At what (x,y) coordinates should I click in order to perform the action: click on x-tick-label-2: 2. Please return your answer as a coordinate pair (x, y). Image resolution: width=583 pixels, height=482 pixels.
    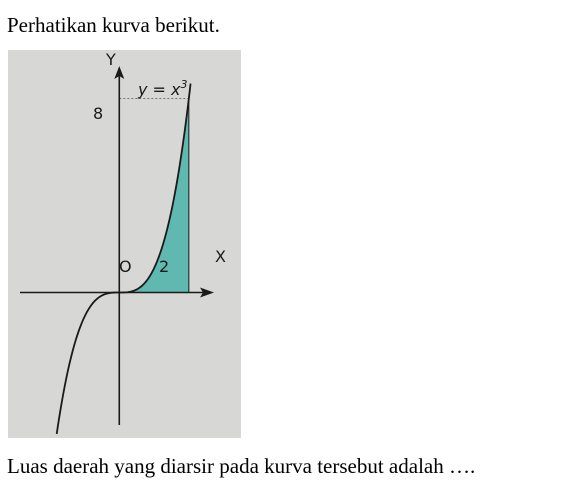
    Looking at the image, I should click on (164, 266).